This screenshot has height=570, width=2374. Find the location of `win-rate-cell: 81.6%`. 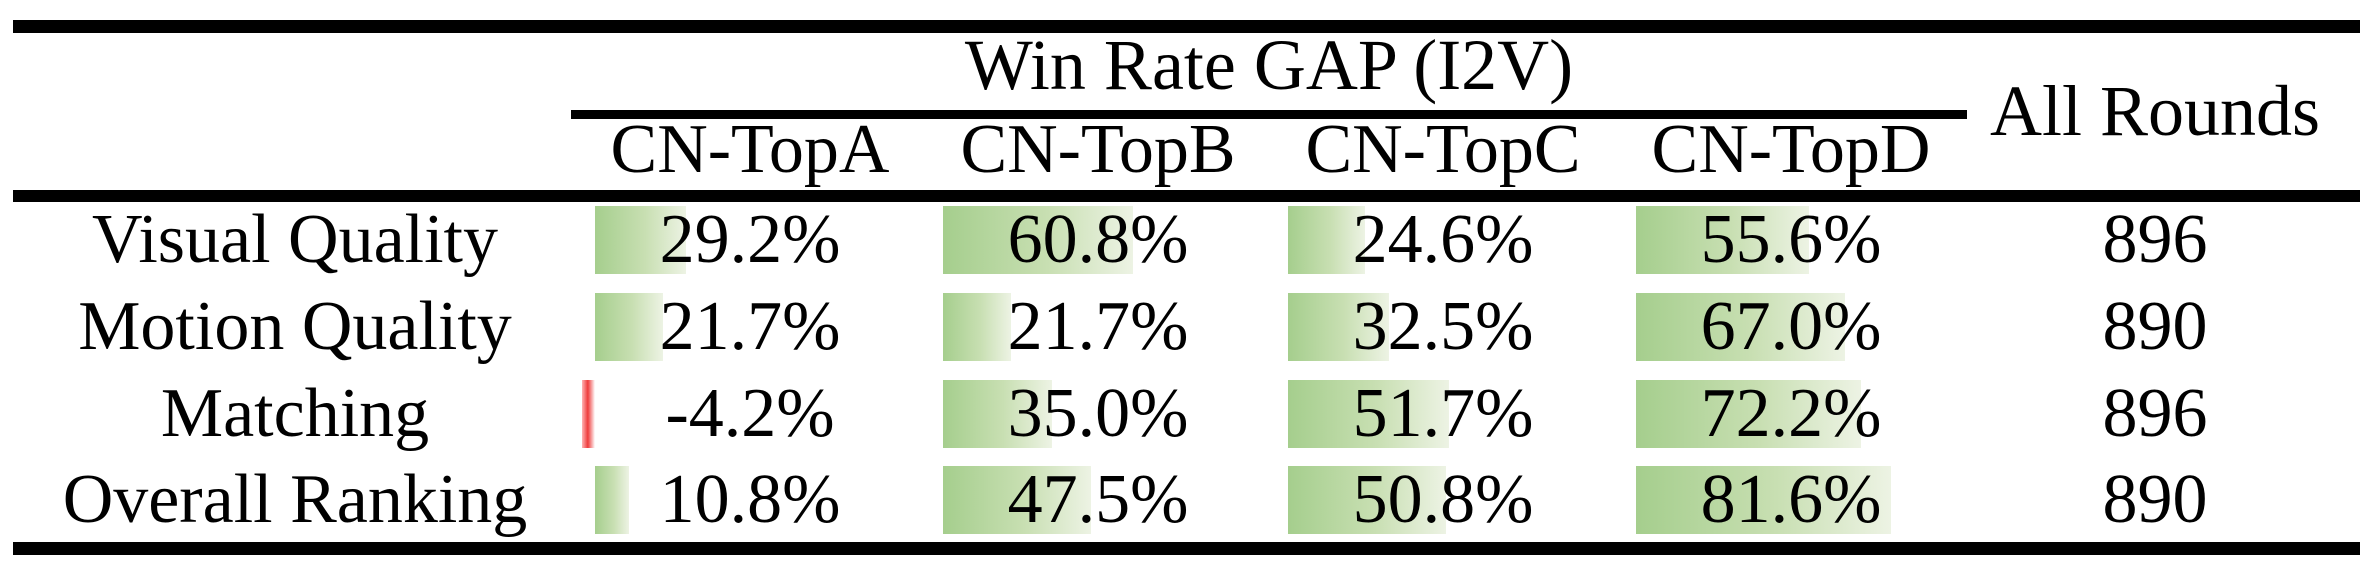

win-rate-cell: 81.6% is located at coordinates (1791, 499).